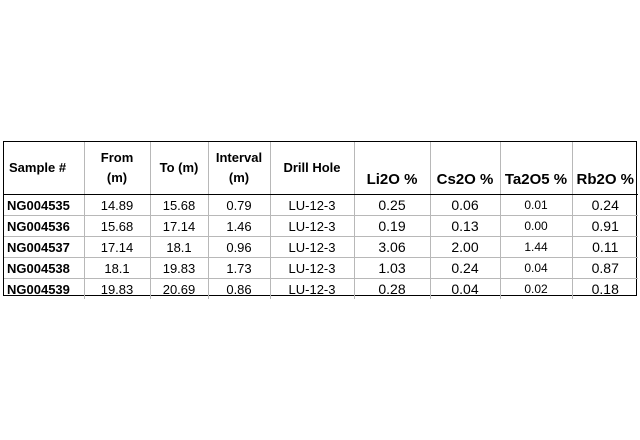 This screenshot has height=440, width=640. Describe the element at coordinates (44, 247) in the screenshot. I see `cell-sample: NG004537` at that location.